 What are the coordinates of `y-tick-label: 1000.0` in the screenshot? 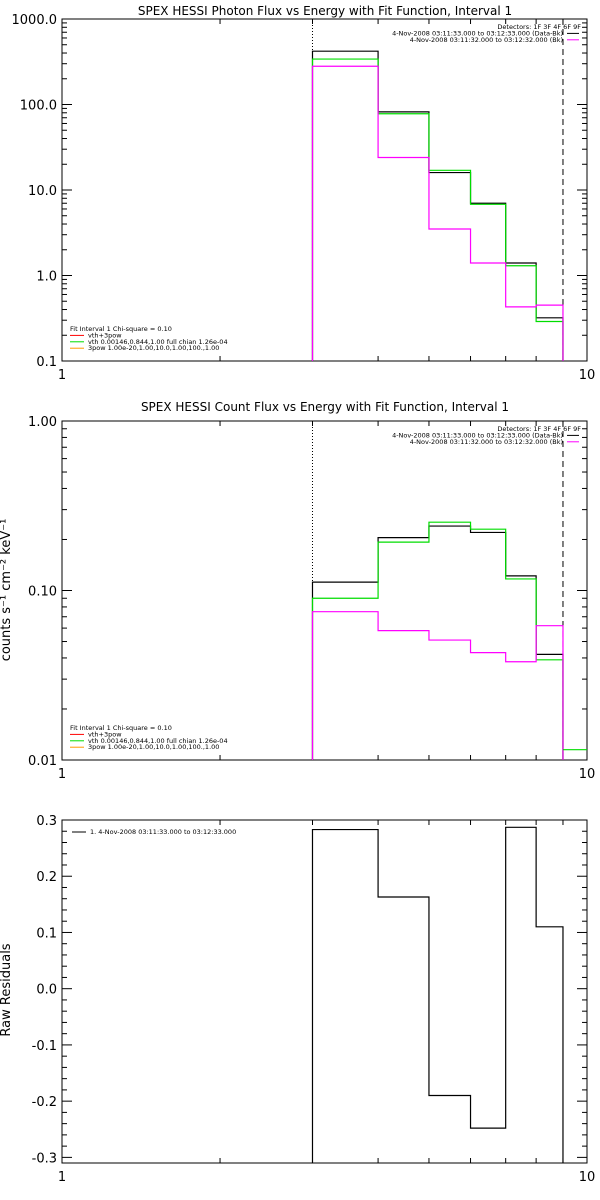 It's located at (35, 20).